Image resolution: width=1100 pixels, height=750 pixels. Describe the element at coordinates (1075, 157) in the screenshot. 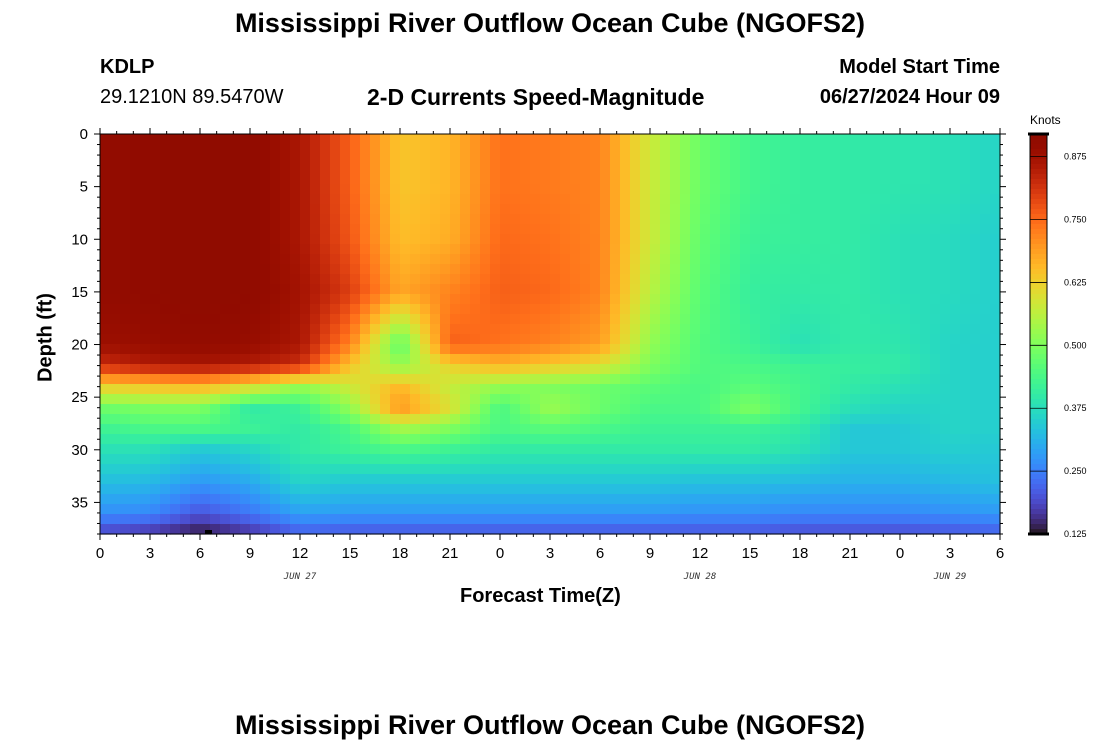

I see `colorbar-tick-label: 0.875` at that location.